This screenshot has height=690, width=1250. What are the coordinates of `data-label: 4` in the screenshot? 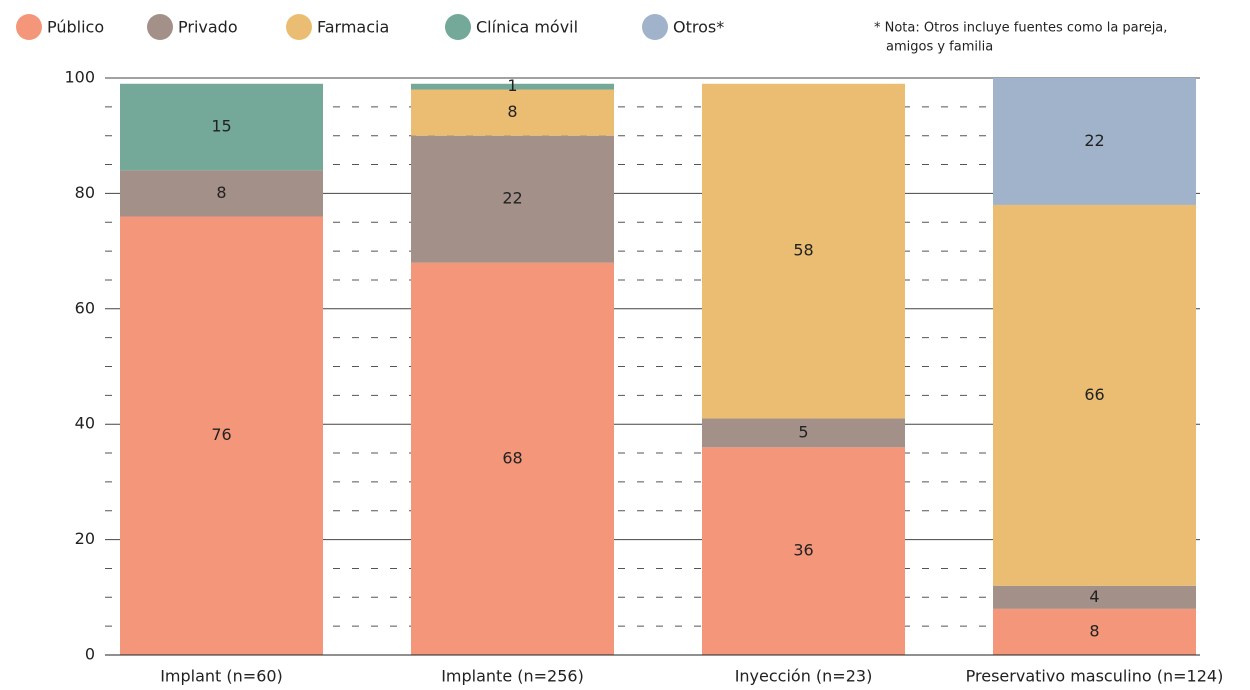 It's located at (1094, 596).